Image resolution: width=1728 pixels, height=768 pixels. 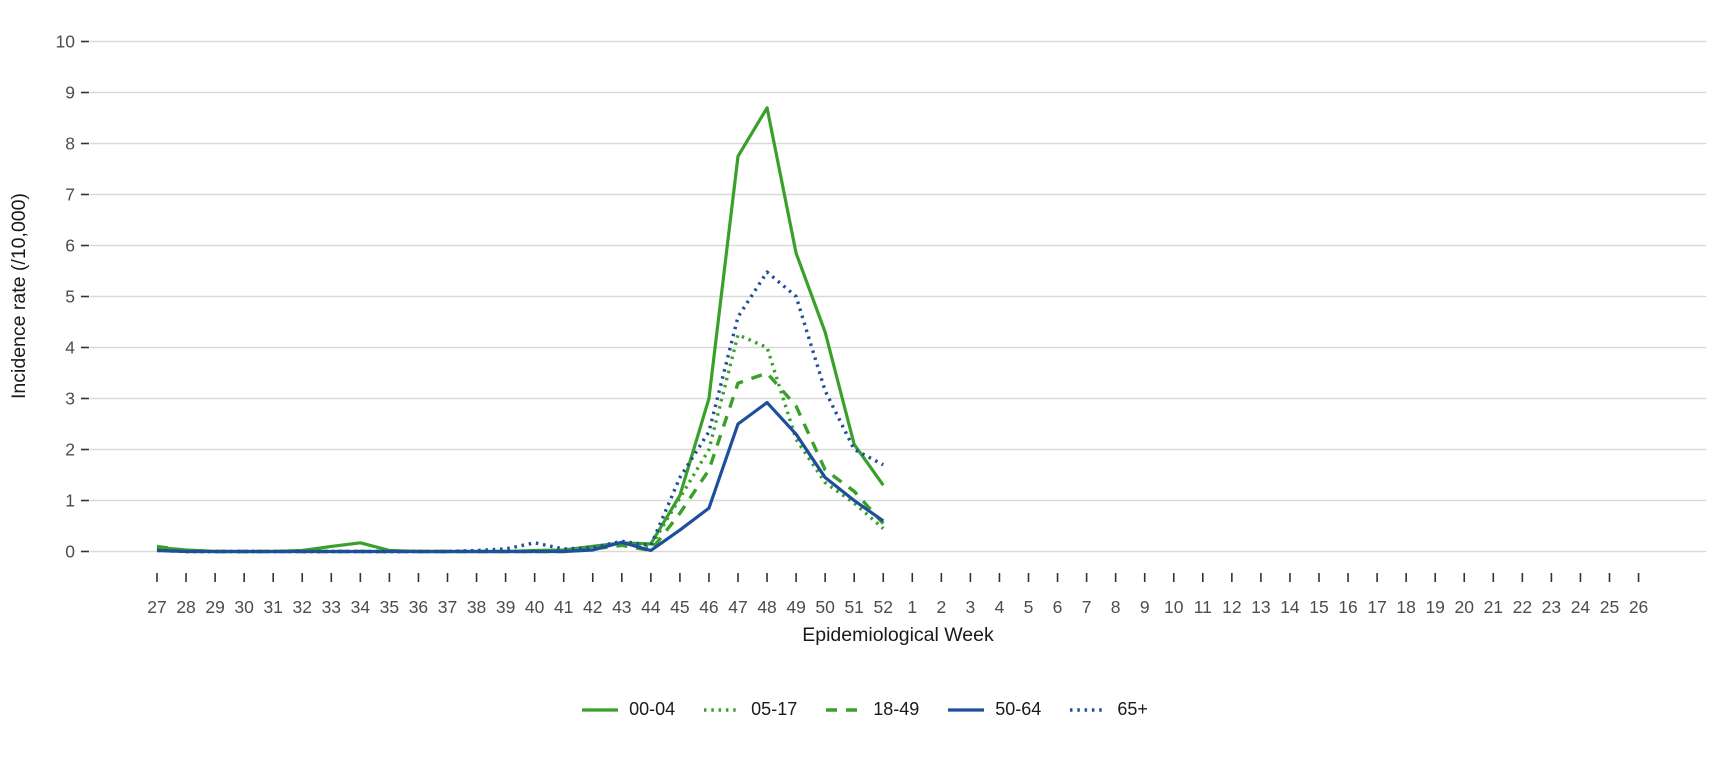 What do you see at coordinates (1347, 607) in the screenshot?
I see `x-tick-label: 16` at bounding box center [1347, 607].